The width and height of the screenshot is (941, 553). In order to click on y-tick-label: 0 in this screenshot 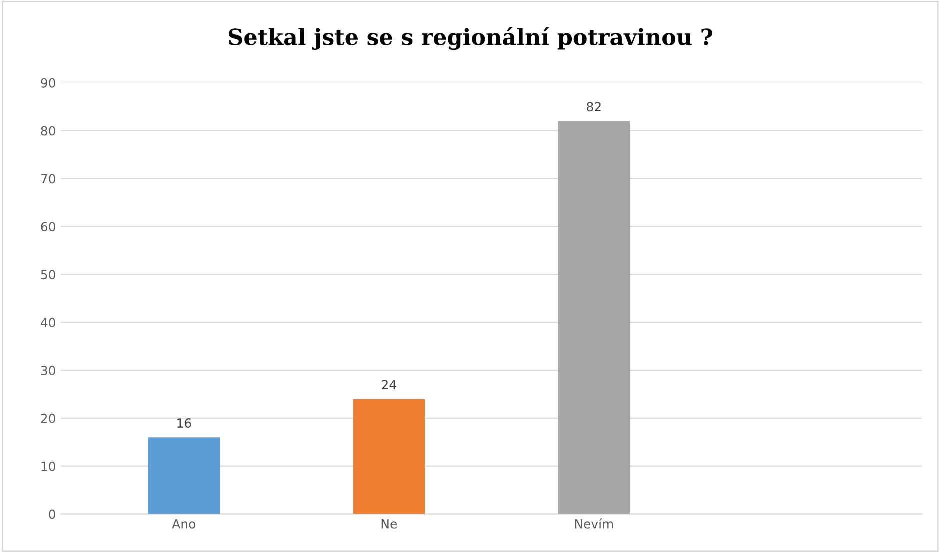, I will do `click(52, 515)`.